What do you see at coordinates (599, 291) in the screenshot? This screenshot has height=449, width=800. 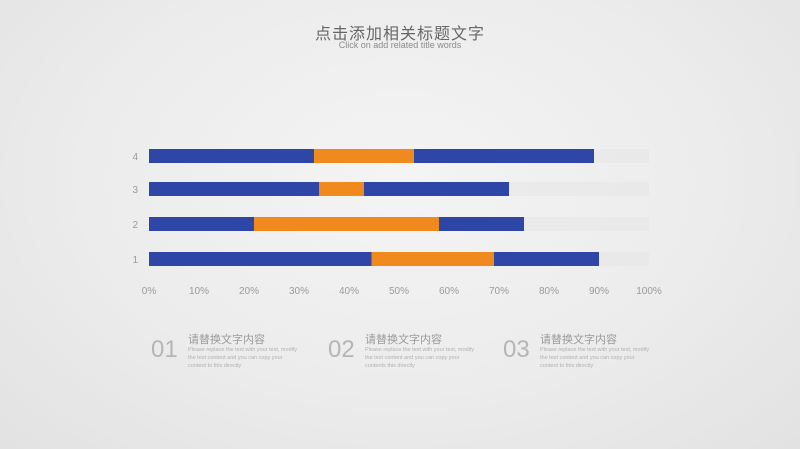 I see `x-tick-label: 90%` at bounding box center [599, 291].